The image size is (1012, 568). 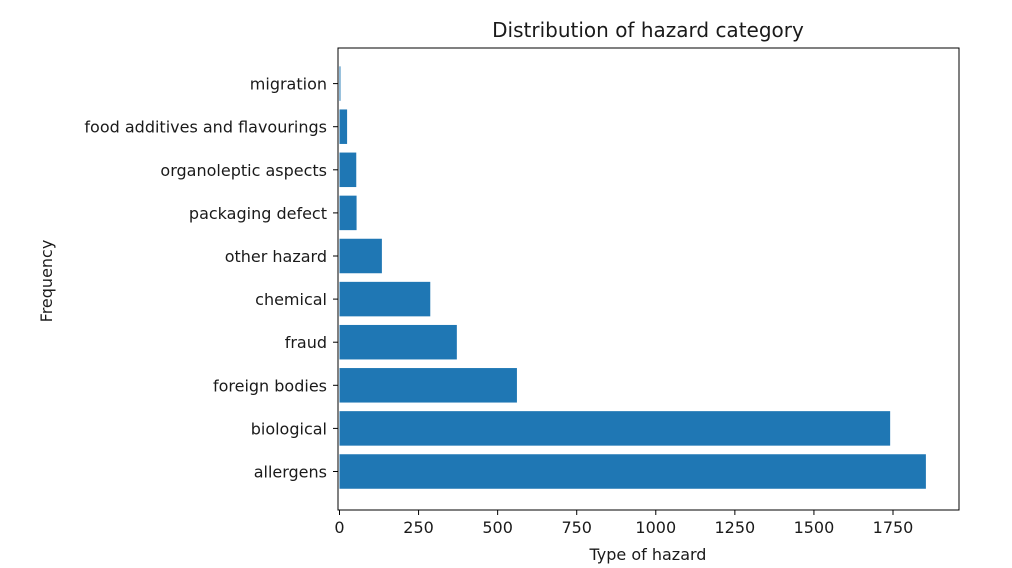 What do you see at coordinates (648, 30) in the screenshot?
I see `chart-title: Distribution of hazard category` at bounding box center [648, 30].